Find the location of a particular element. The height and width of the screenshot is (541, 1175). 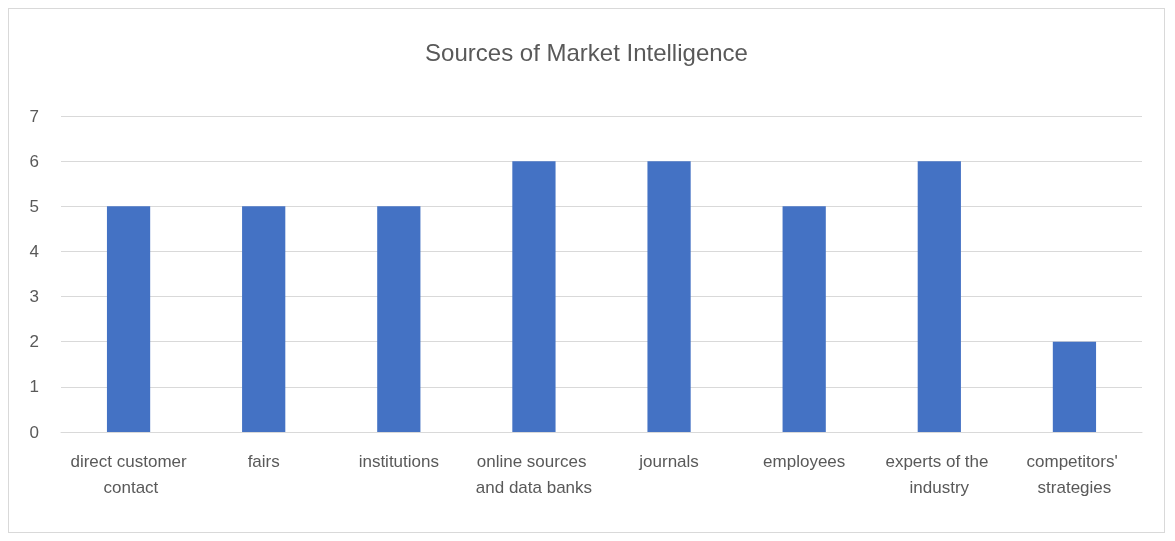

y-tick-label: 4 is located at coordinates (34, 251).